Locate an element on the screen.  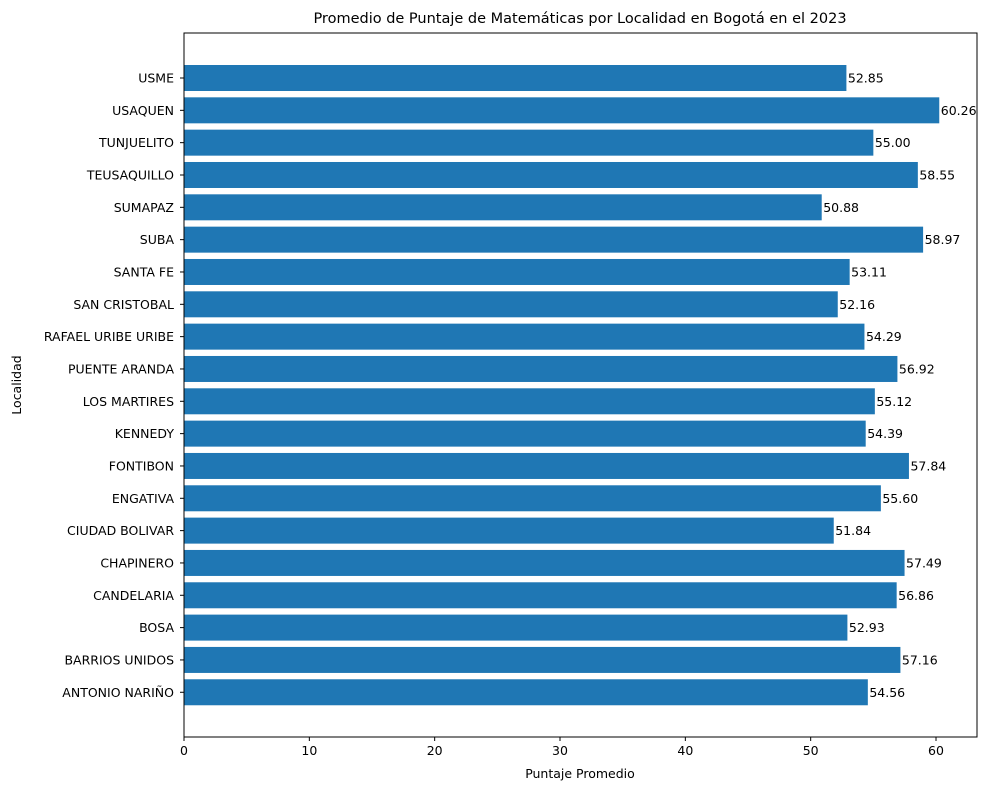
bar-value-label: 55.12 is located at coordinates (894, 401).